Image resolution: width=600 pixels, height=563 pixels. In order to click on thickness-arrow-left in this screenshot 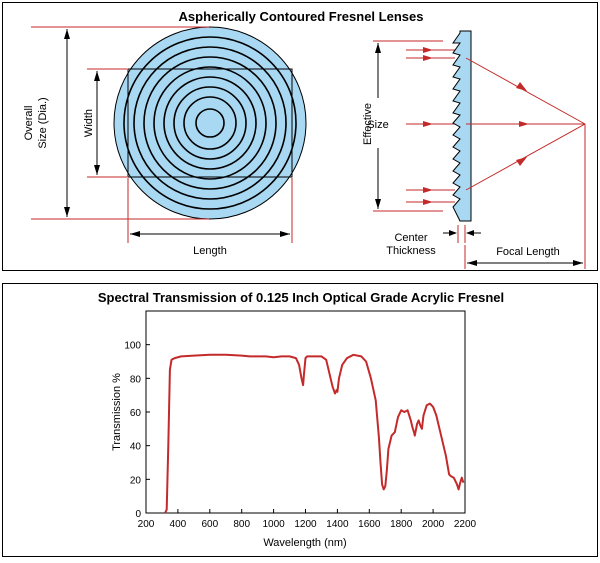, I will do `click(453, 233)`.